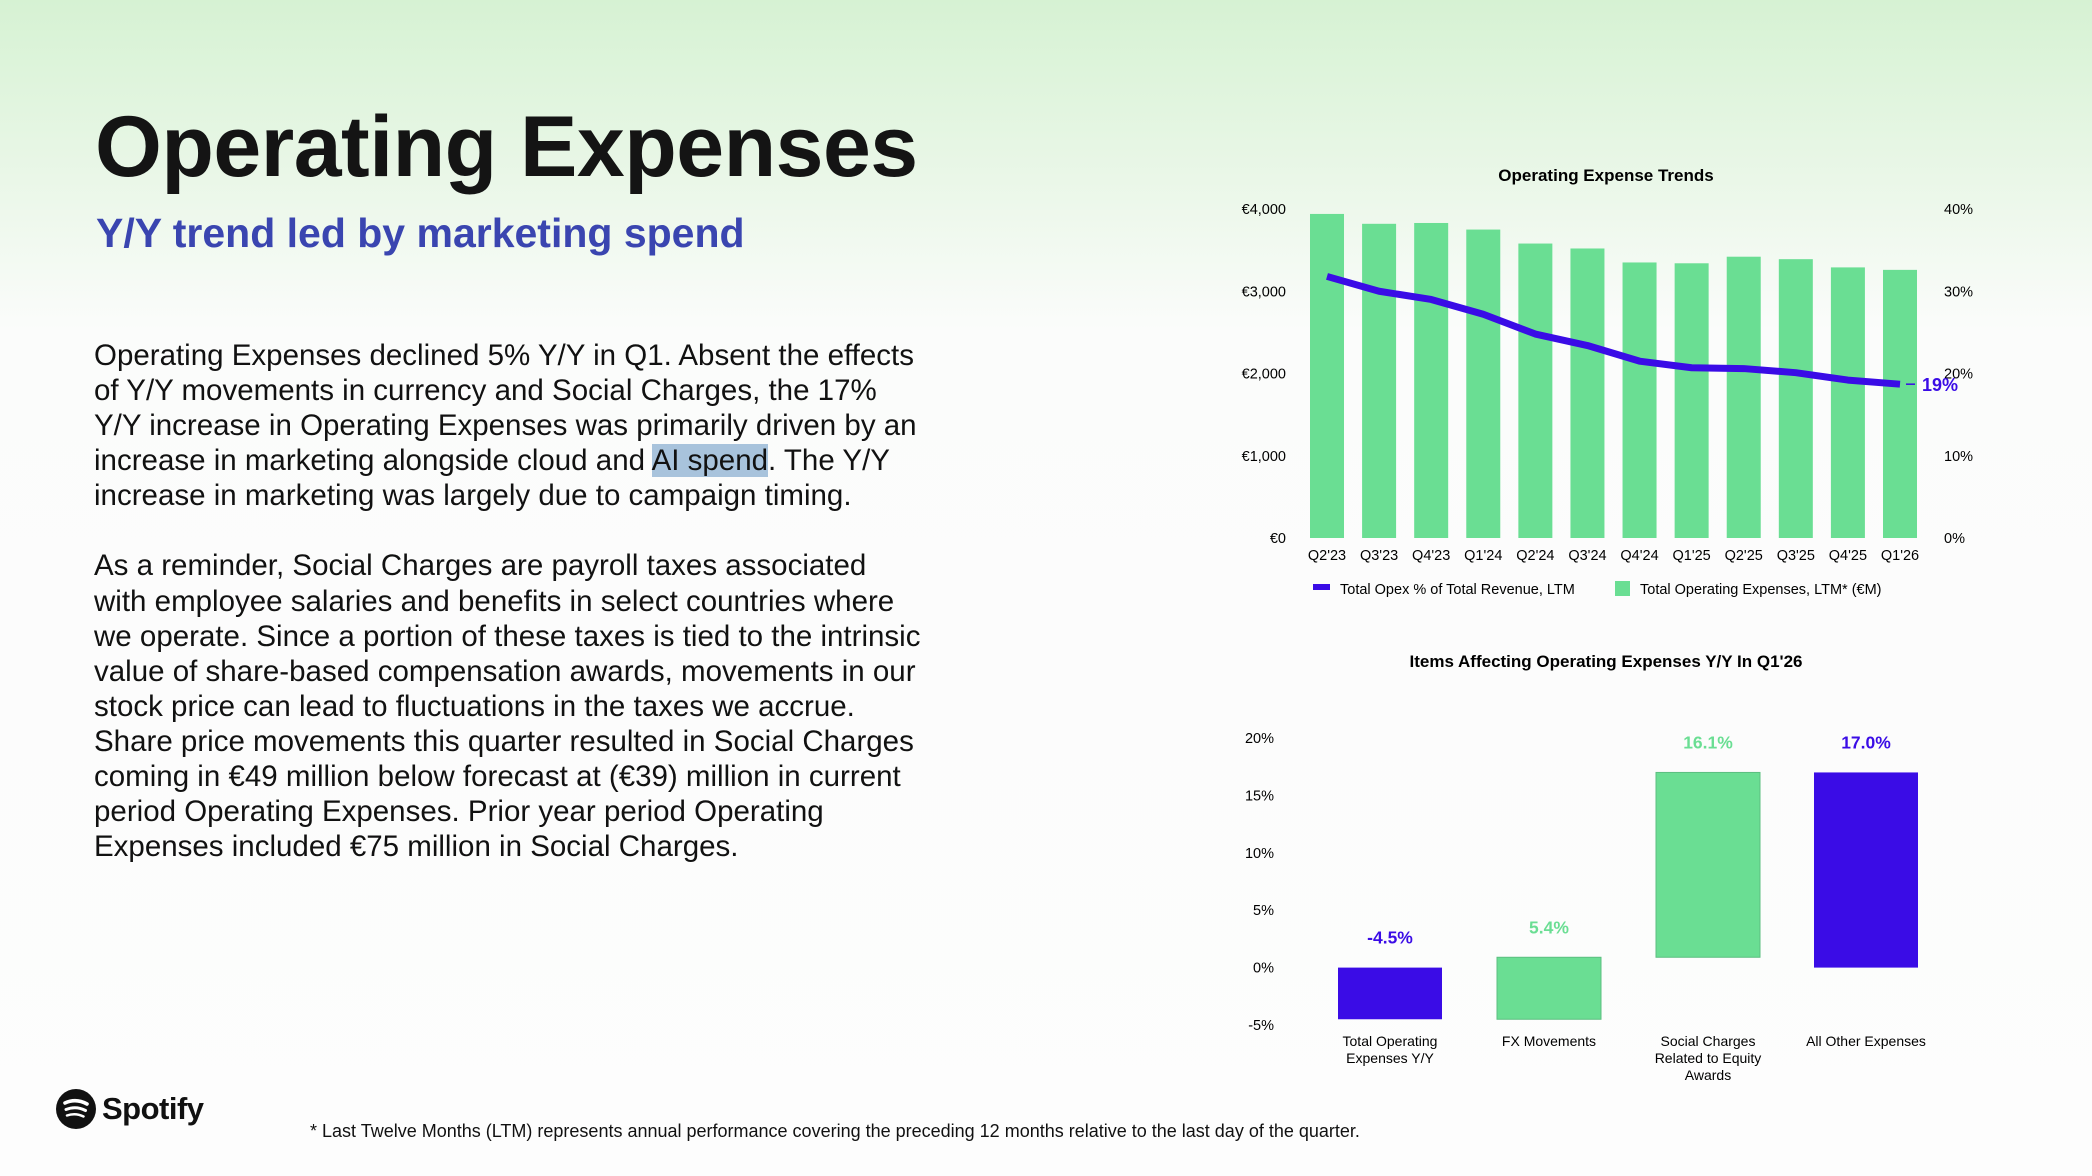 The width and height of the screenshot is (2092, 1176). Describe the element at coordinates (1379, 556) in the screenshot. I see `x-axis-tick: Q3'23` at that location.